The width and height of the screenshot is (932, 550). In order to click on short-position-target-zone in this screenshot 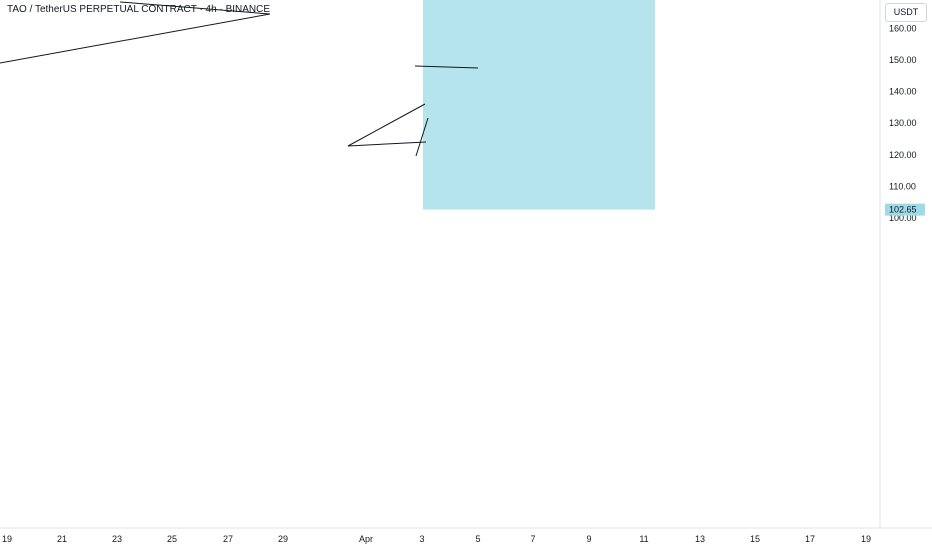, I will do `click(539, 105)`.